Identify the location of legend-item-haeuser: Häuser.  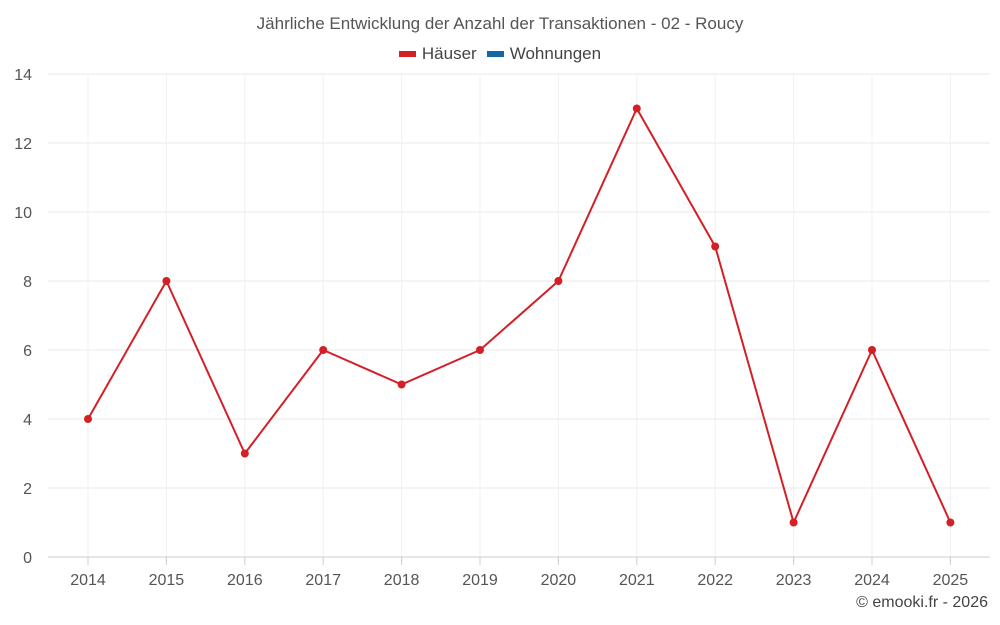
(437, 54).